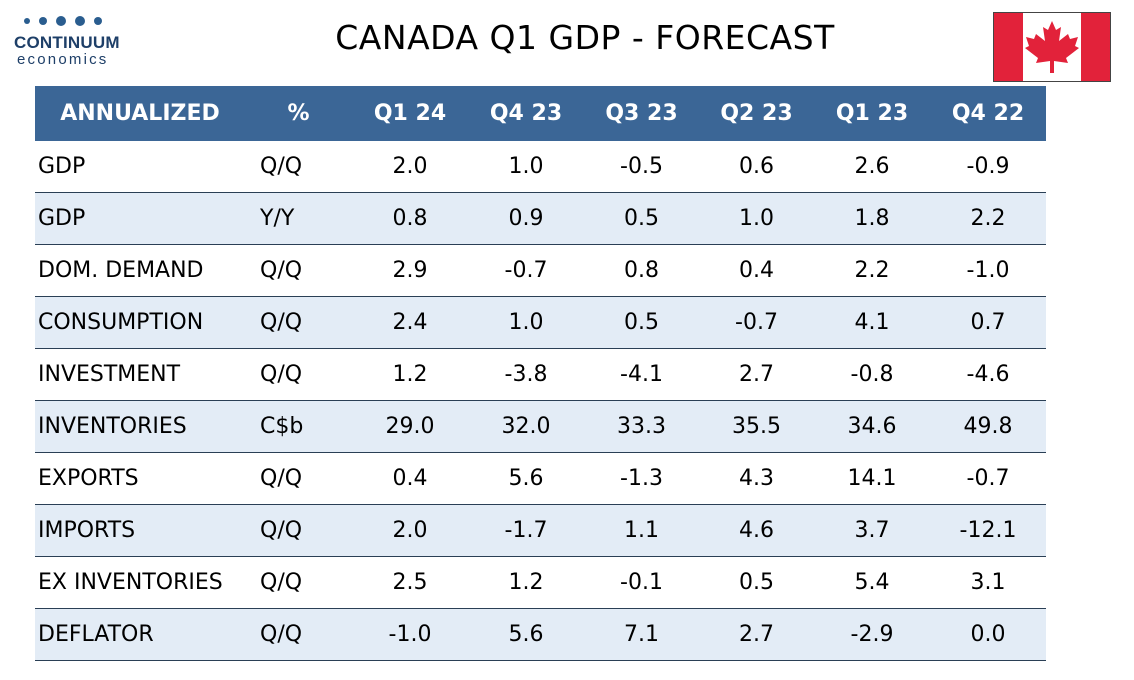 The height and width of the screenshot is (680, 1134). I want to click on value-cell: 4.3, so click(756, 478).